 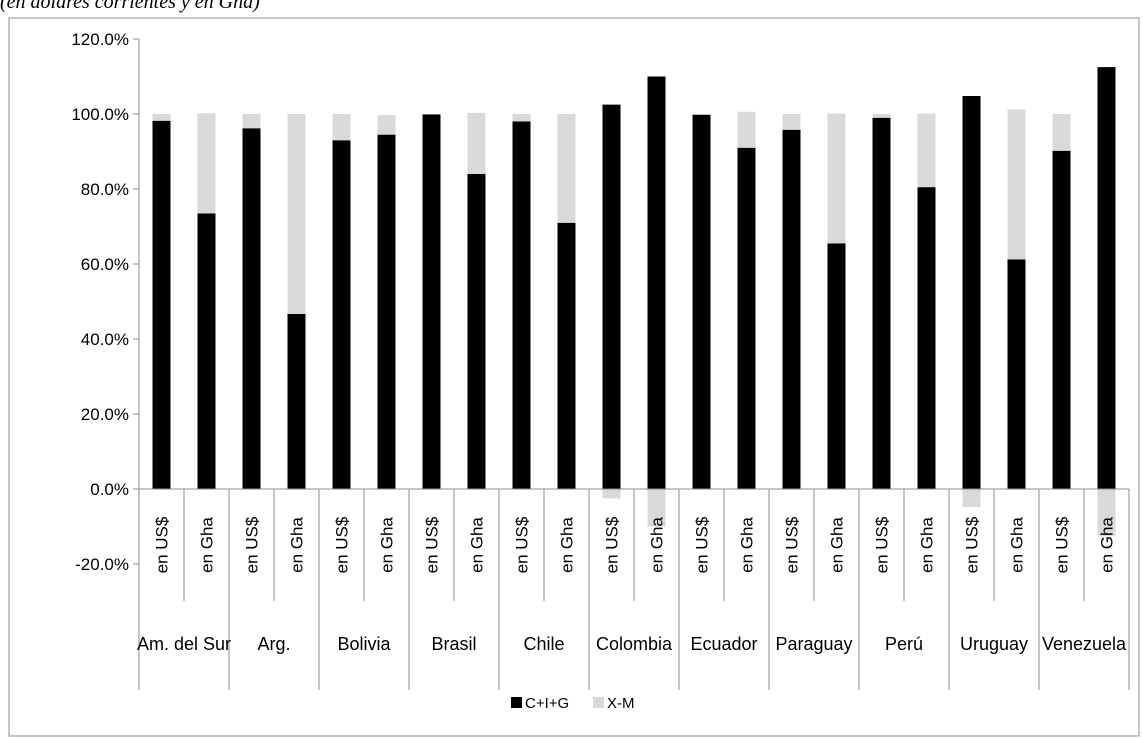 I want to click on y-tick-label: 100.0%, so click(x=100, y=114).